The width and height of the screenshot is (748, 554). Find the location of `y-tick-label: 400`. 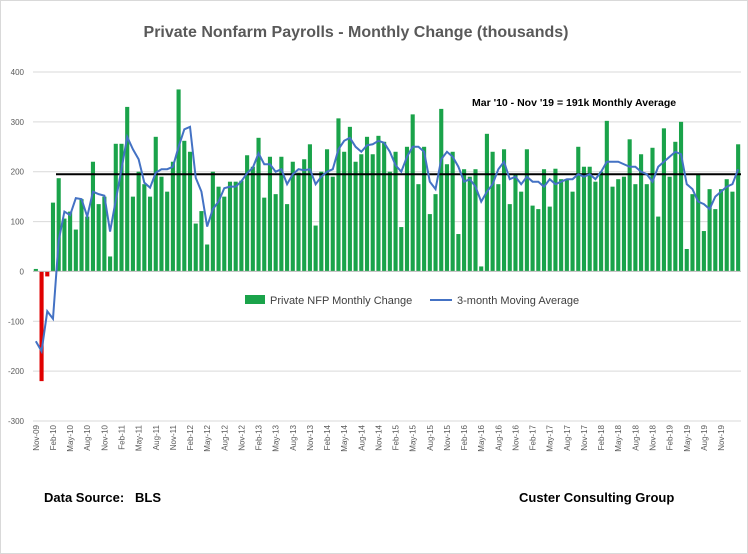

y-tick-label: 400 is located at coordinates (18, 72).